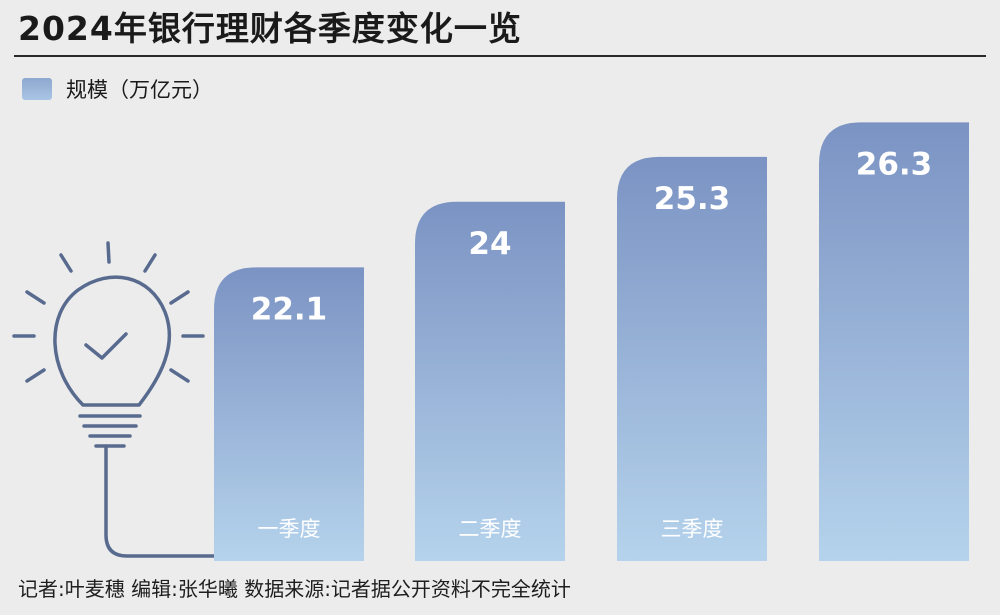 The width and height of the screenshot is (1000, 615). What do you see at coordinates (139, 90) in the screenshot?
I see `legend-label: 规模（万亿元）` at bounding box center [139, 90].